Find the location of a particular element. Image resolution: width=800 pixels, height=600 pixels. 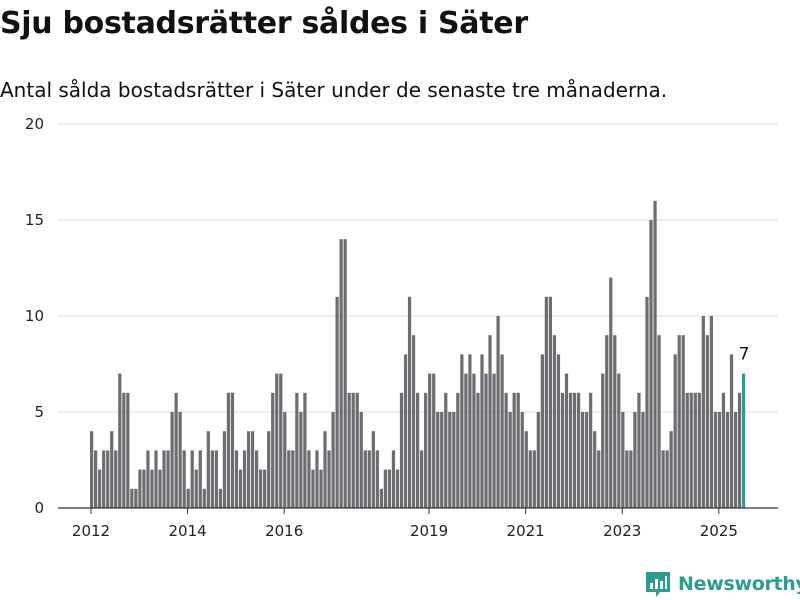

newsworthy-logo: Newsworthy is located at coordinates (722, 584).